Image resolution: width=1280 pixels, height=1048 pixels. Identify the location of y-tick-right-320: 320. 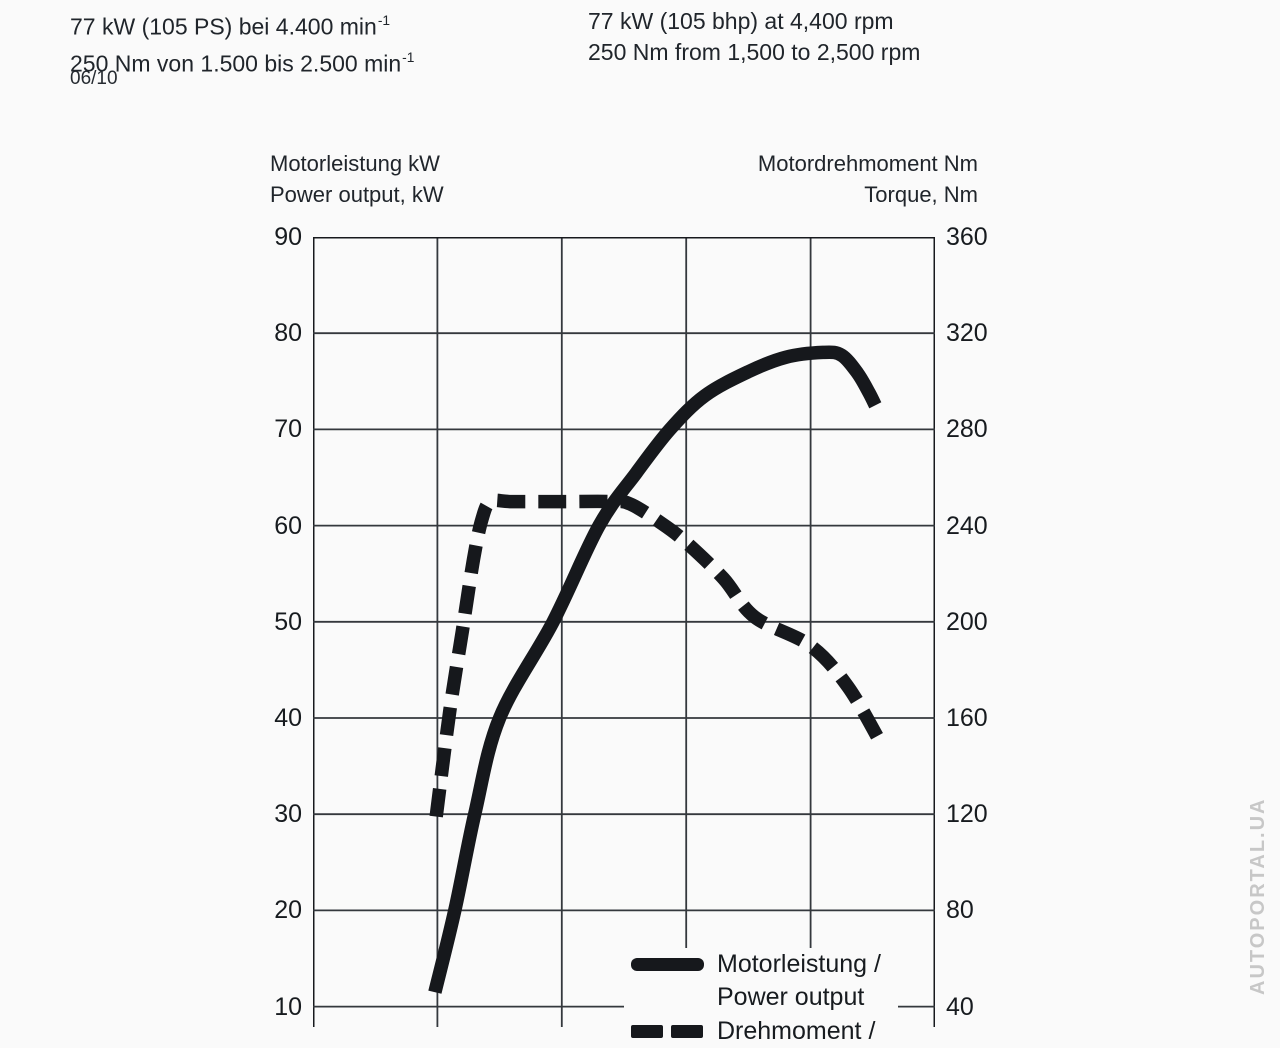
(967, 333).